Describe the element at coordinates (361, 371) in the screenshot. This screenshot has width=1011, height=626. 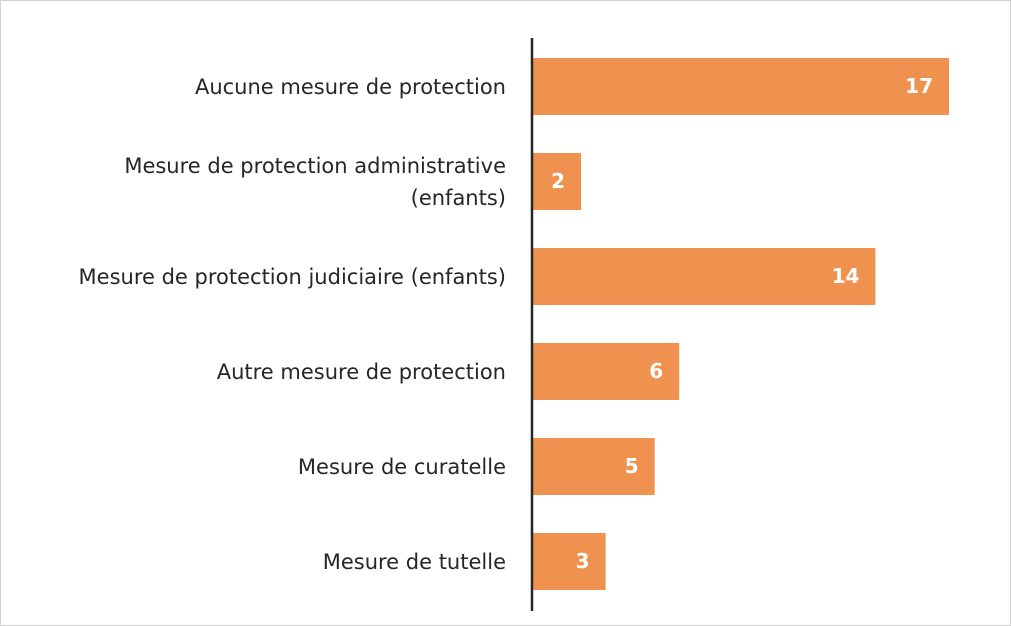
I see `y-tick-label: Autre mesure de protection` at that location.